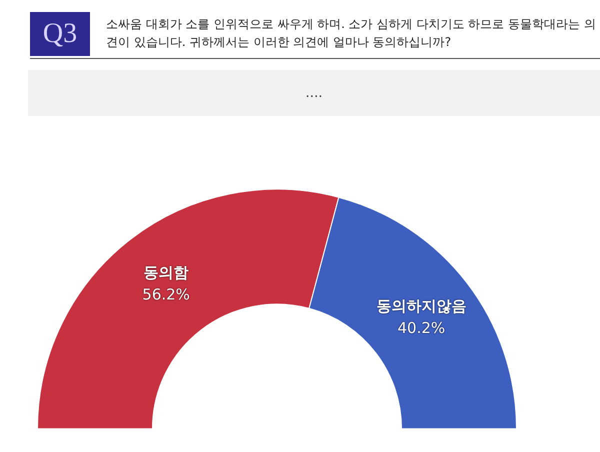 The width and height of the screenshot is (600, 452). I want to click on slice-label: 동의함, so click(166, 272).